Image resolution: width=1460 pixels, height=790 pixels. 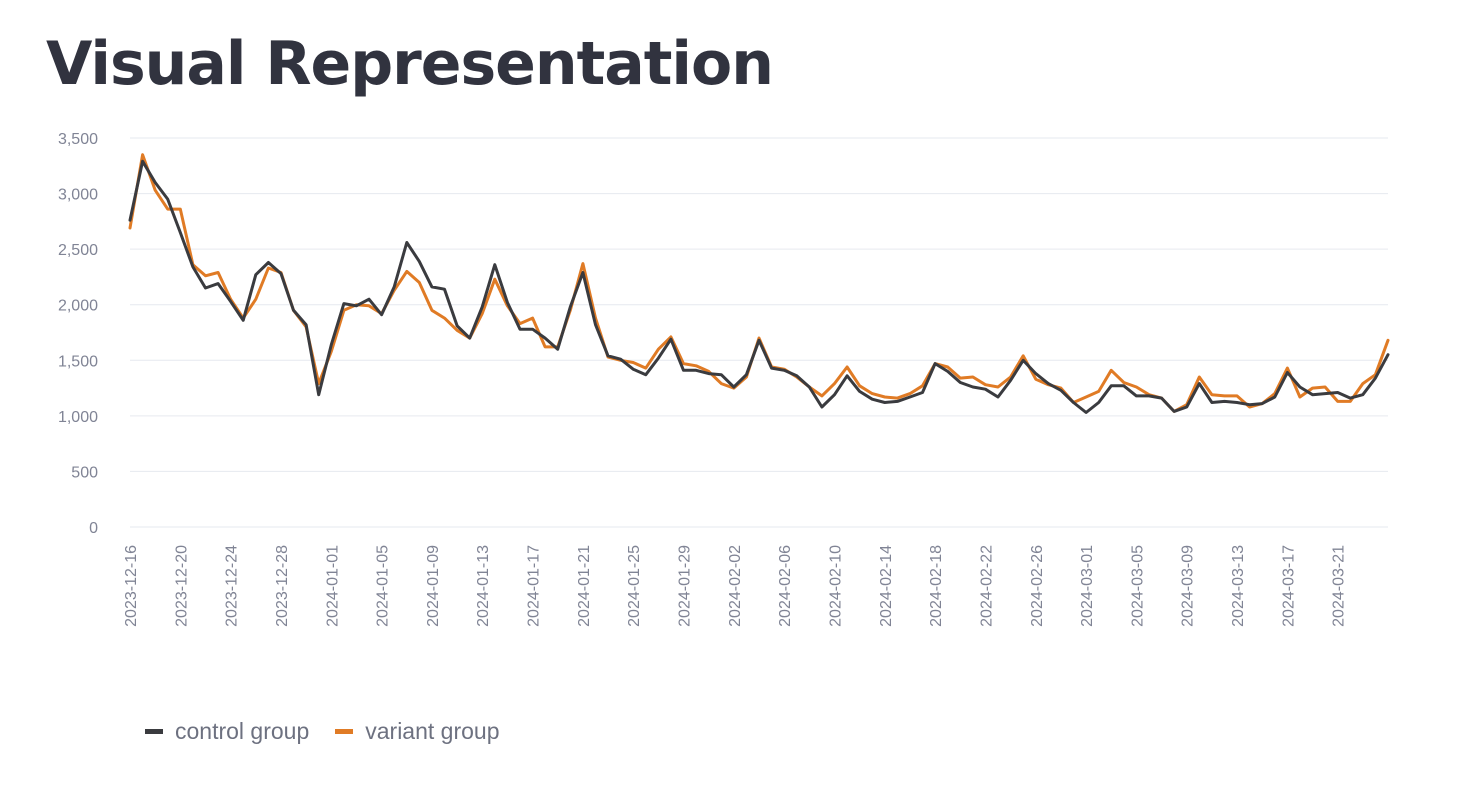 I want to click on x-tick-label: 2024-02-02, so click(x=735, y=586).